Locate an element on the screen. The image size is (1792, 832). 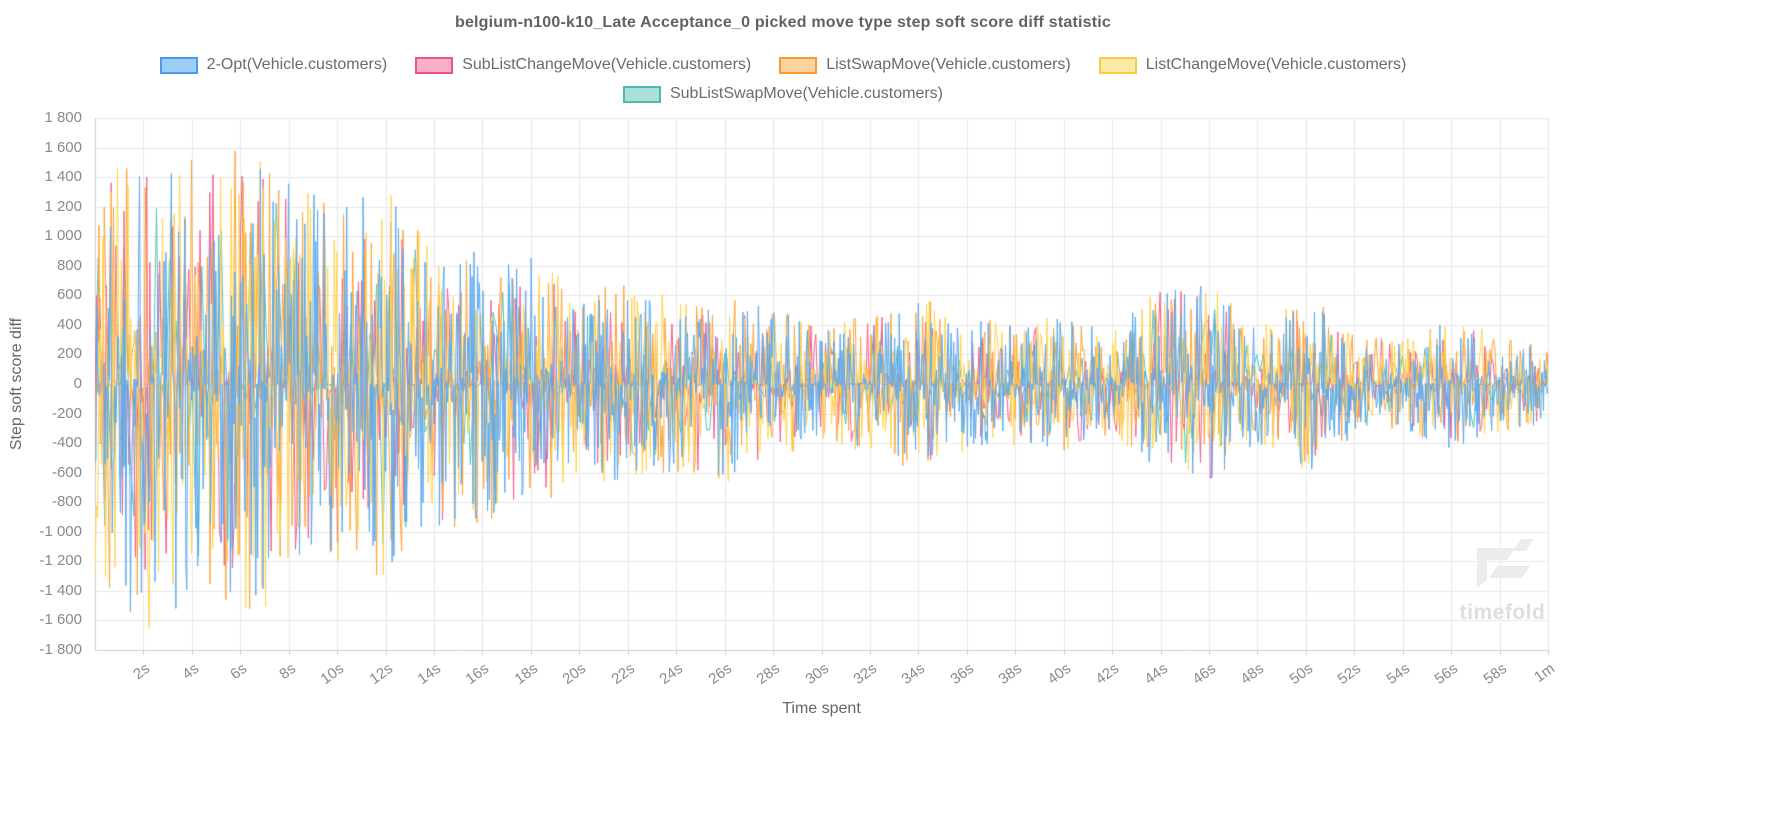
y-tick-label: -1 600 is located at coordinates (60, 620).